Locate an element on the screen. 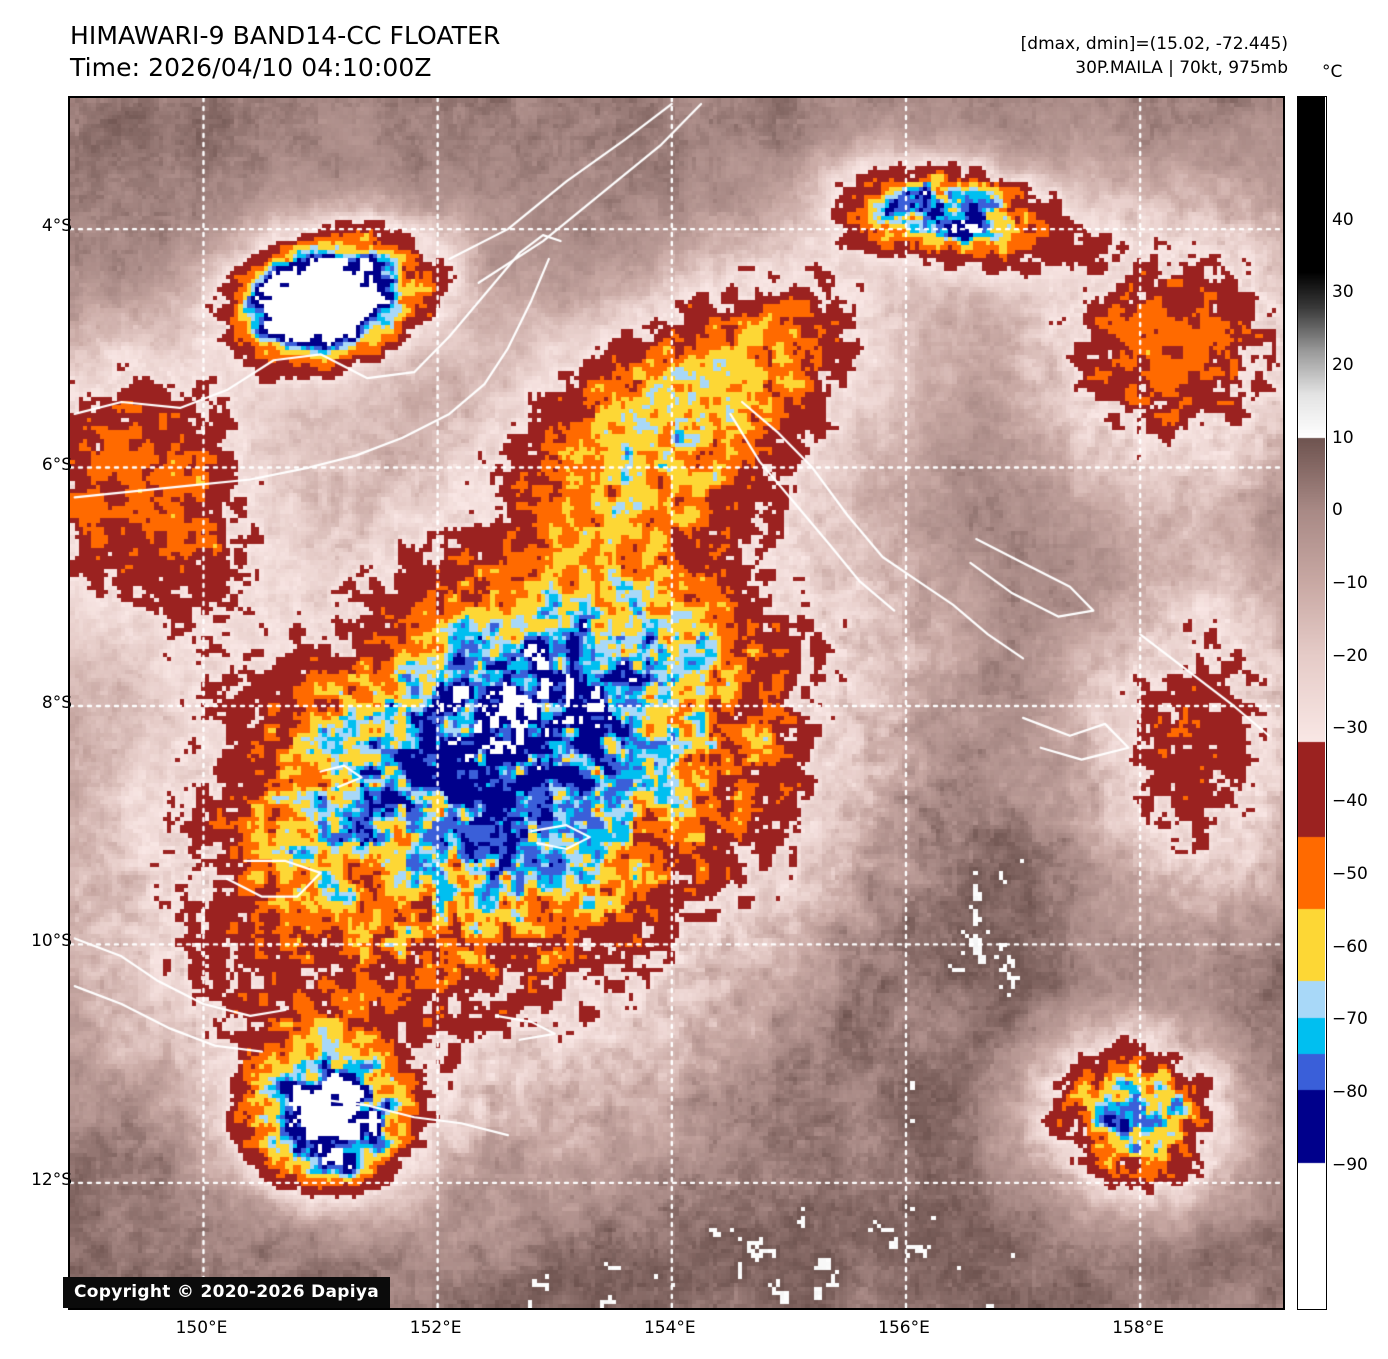  copyright-banner: Copyright © 2020-2026 Dapiya is located at coordinates (226, 1292).